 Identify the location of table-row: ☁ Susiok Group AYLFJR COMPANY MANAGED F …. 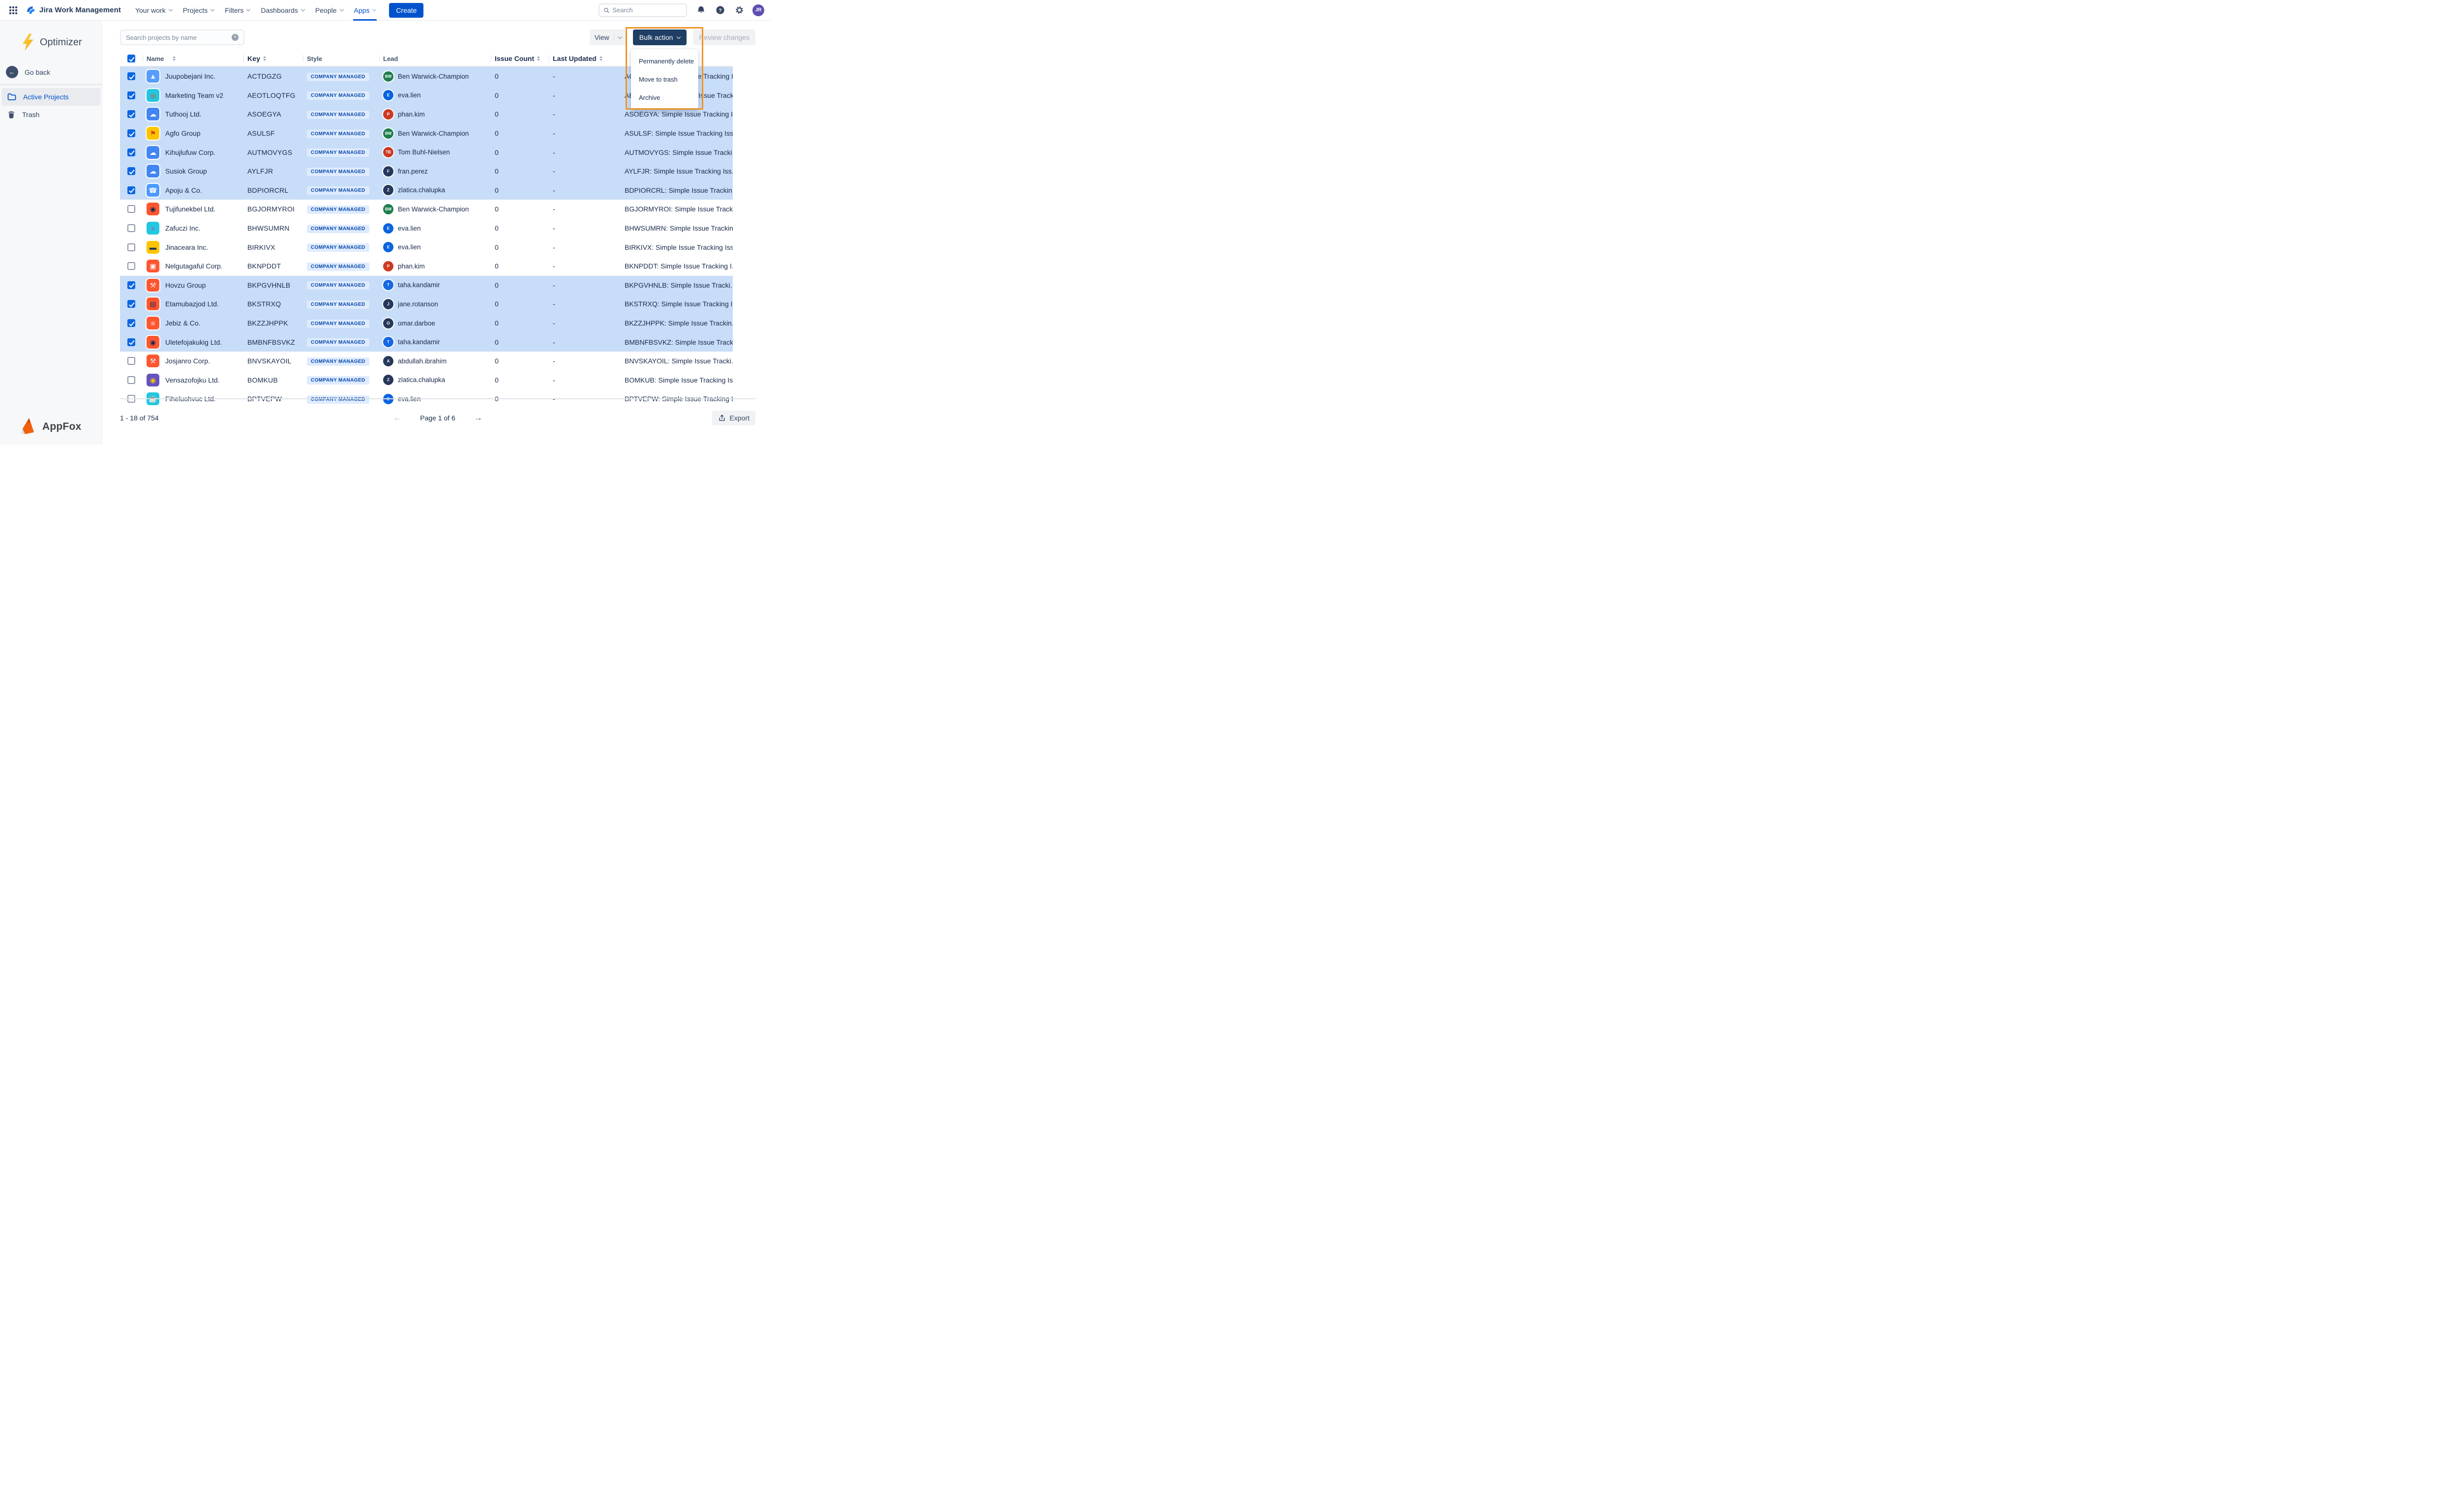
(427, 171).